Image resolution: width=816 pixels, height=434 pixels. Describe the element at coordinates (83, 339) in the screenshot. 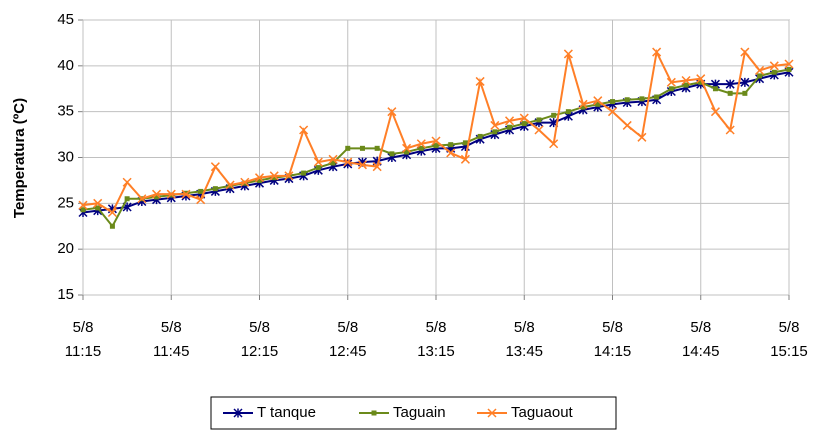

I see `x-tick-label: 5/8 11:15` at that location.